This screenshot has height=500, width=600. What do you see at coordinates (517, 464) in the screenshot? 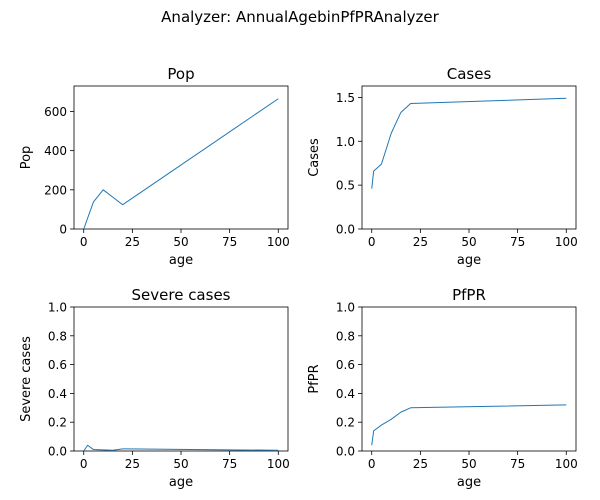
I see `pfpr-xtick-label: 75` at bounding box center [517, 464].